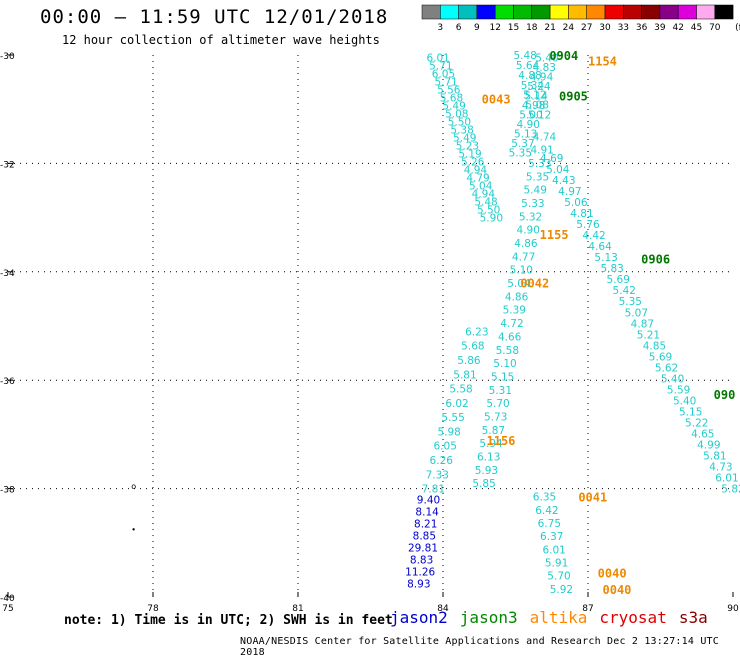  What do you see at coordinates (558, 617) in the screenshot?
I see `satellite-label-altika: altika` at bounding box center [558, 617].